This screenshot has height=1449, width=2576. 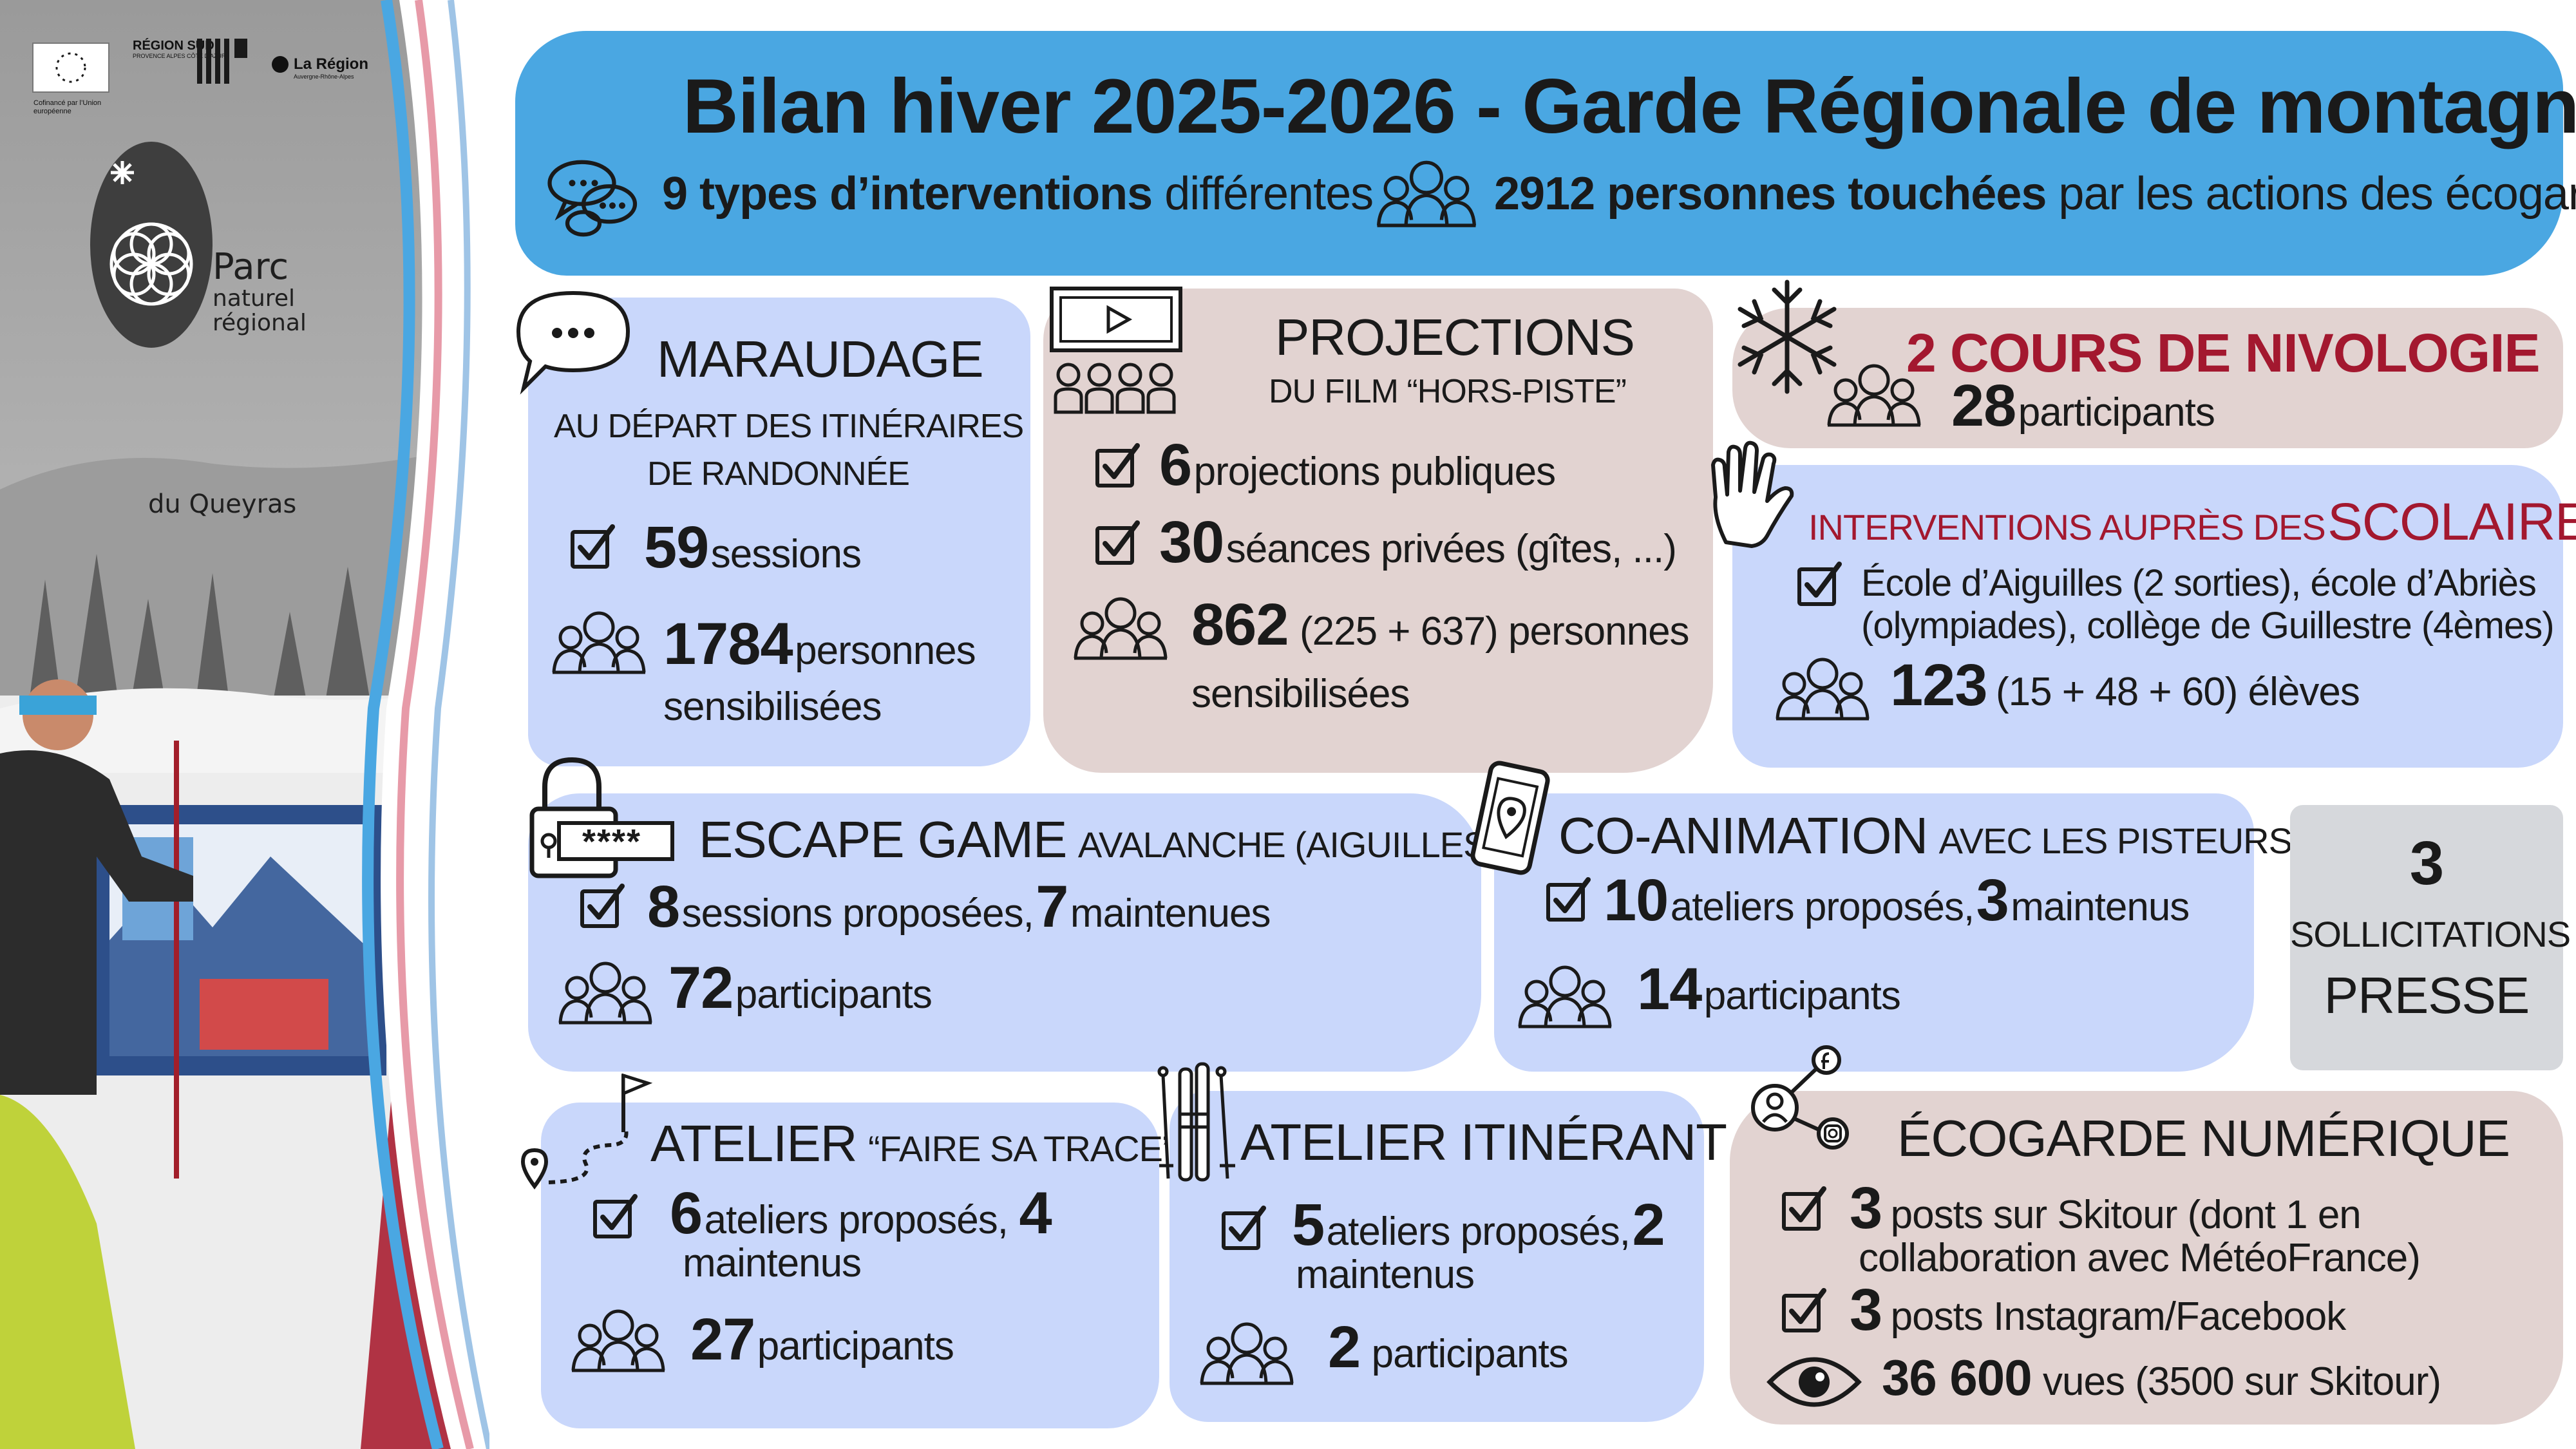 I want to click on nivologie-title: 2 COURS DE NIVOLOGIE, so click(x=2223, y=353).